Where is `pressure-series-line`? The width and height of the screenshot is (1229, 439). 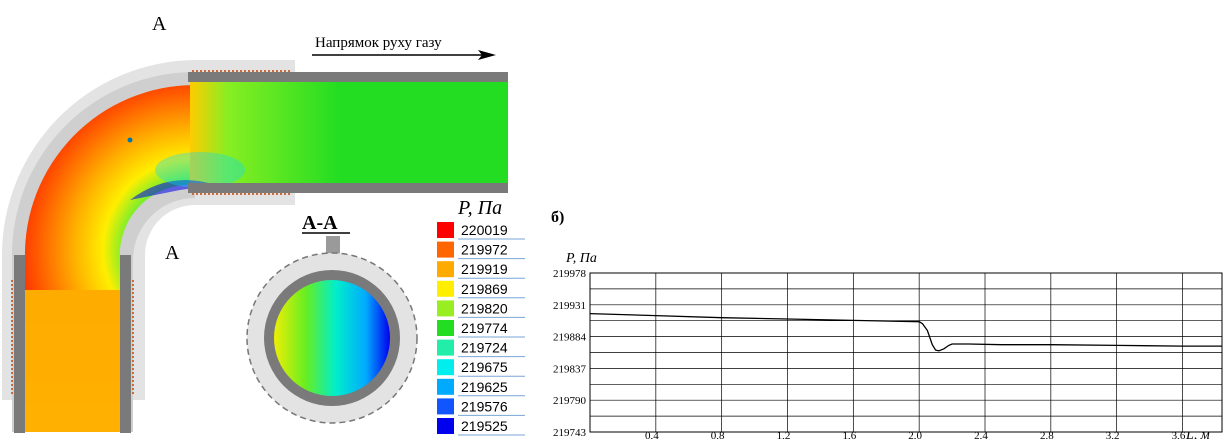 pressure-series-line is located at coordinates (905, 332).